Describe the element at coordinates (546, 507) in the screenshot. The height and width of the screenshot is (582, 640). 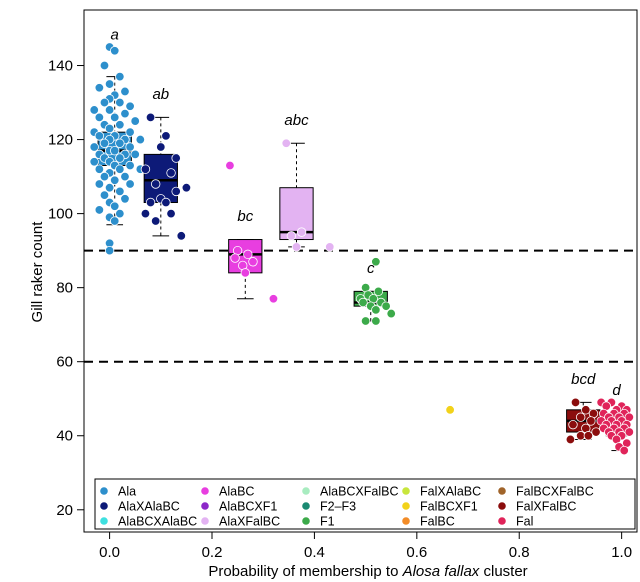
I see `legend-label: FalXFalBC` at that location.